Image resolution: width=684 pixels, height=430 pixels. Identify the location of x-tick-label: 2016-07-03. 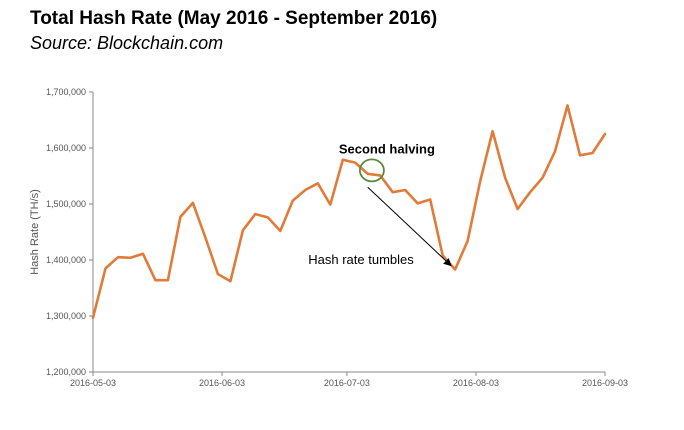
(347, 383).